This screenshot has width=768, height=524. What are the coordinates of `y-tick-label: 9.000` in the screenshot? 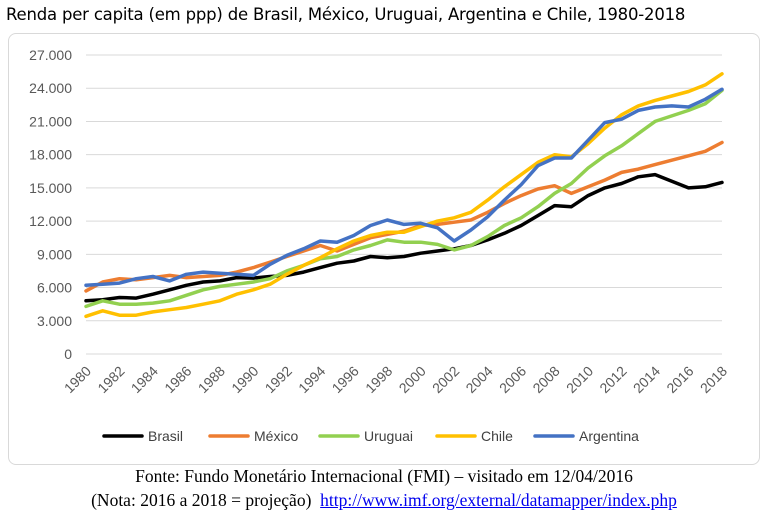 It's located at (54, 254).